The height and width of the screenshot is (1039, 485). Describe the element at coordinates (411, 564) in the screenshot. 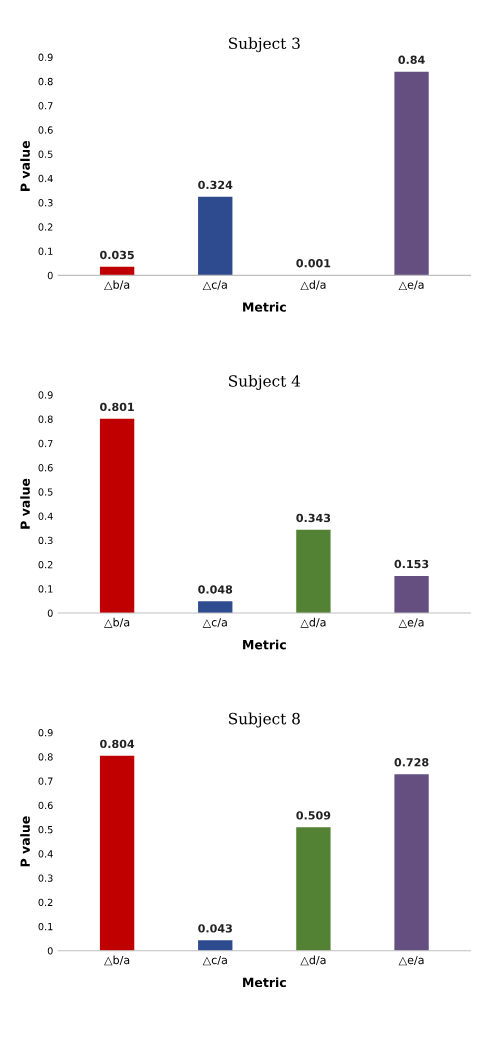

I see `data-label: 0.153` at that location.